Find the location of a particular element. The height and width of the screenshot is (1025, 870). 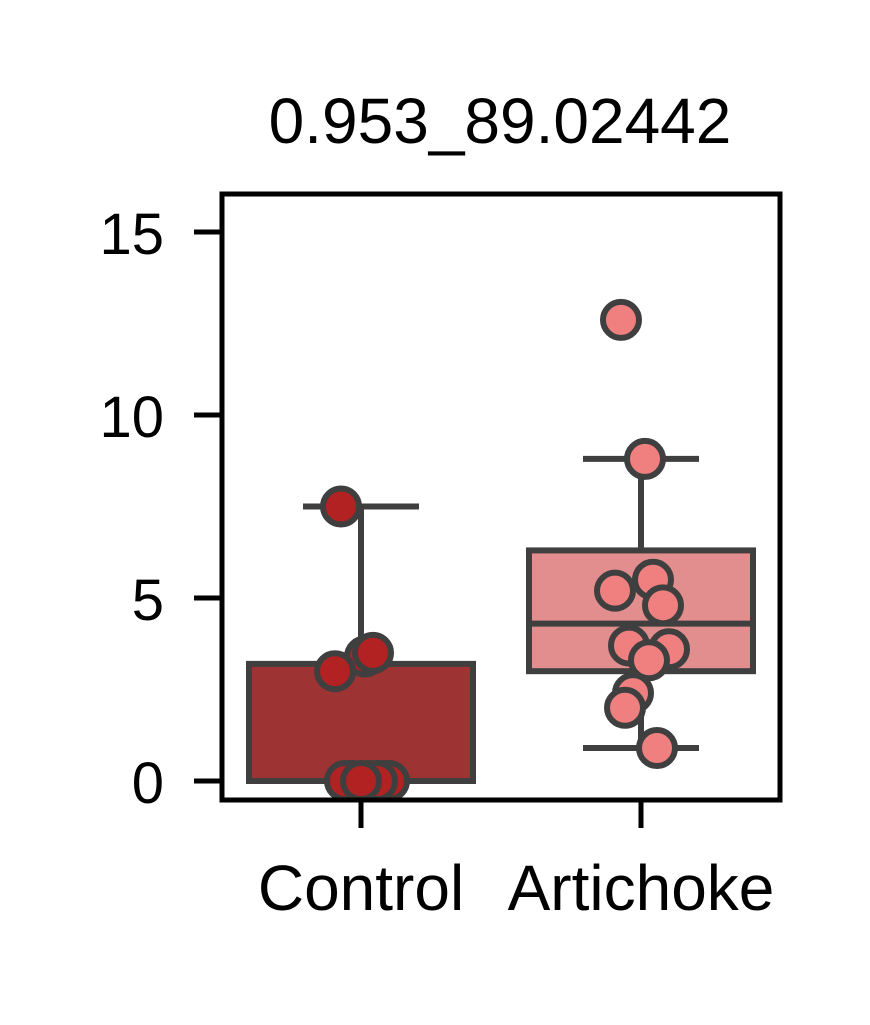

box-group-control is located at coordinates (361, 643).